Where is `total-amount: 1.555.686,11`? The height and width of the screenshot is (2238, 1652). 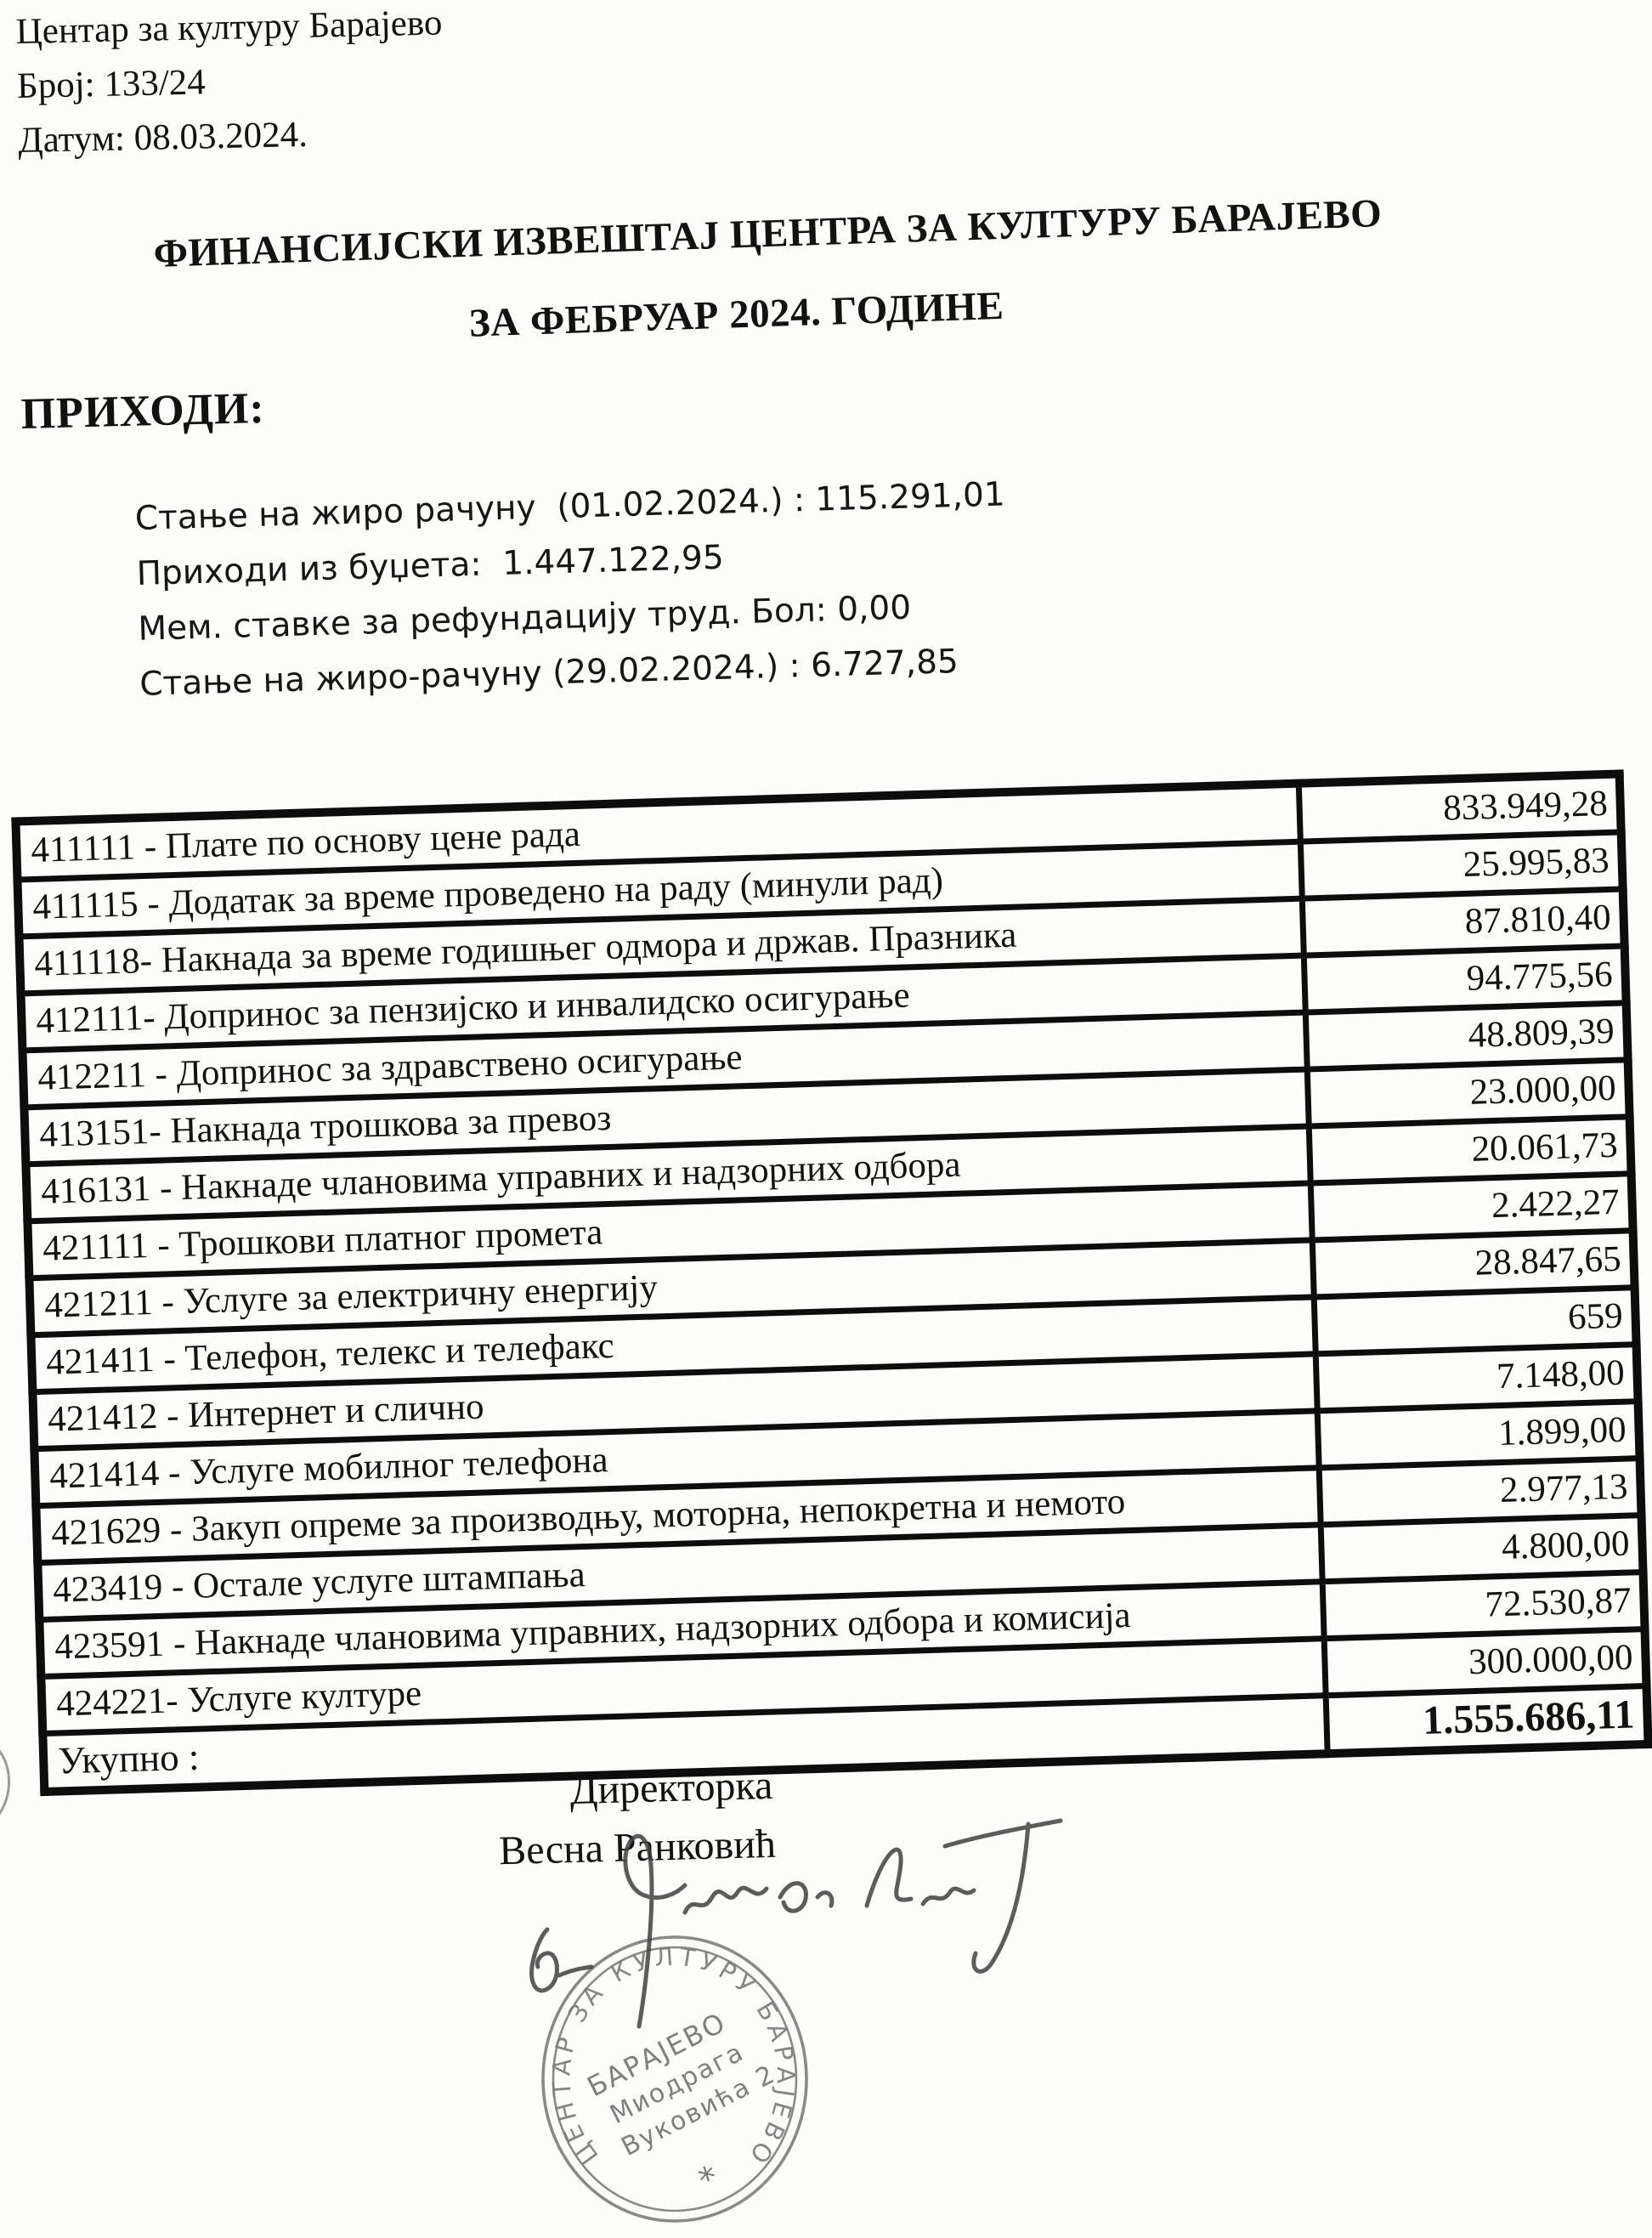
total-amount: 1.555.686,11 is located at coordinates (1487, 1720).